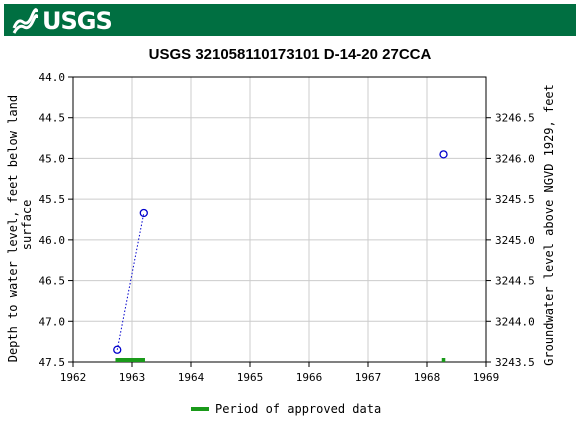 Image resolution: width=580 pixels, height=430 pixels. Describe the element at coordinates (52, 281) in the screenshot. I see `y-left-tick-label: 46.5` at that location.